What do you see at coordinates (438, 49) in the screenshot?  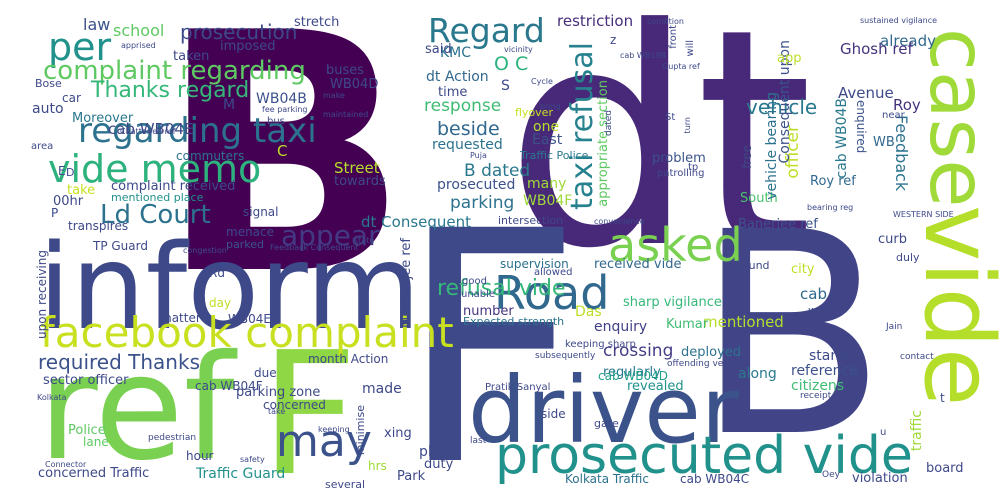 I see `word-cloud-word: said` at bounding box center [438, 49].